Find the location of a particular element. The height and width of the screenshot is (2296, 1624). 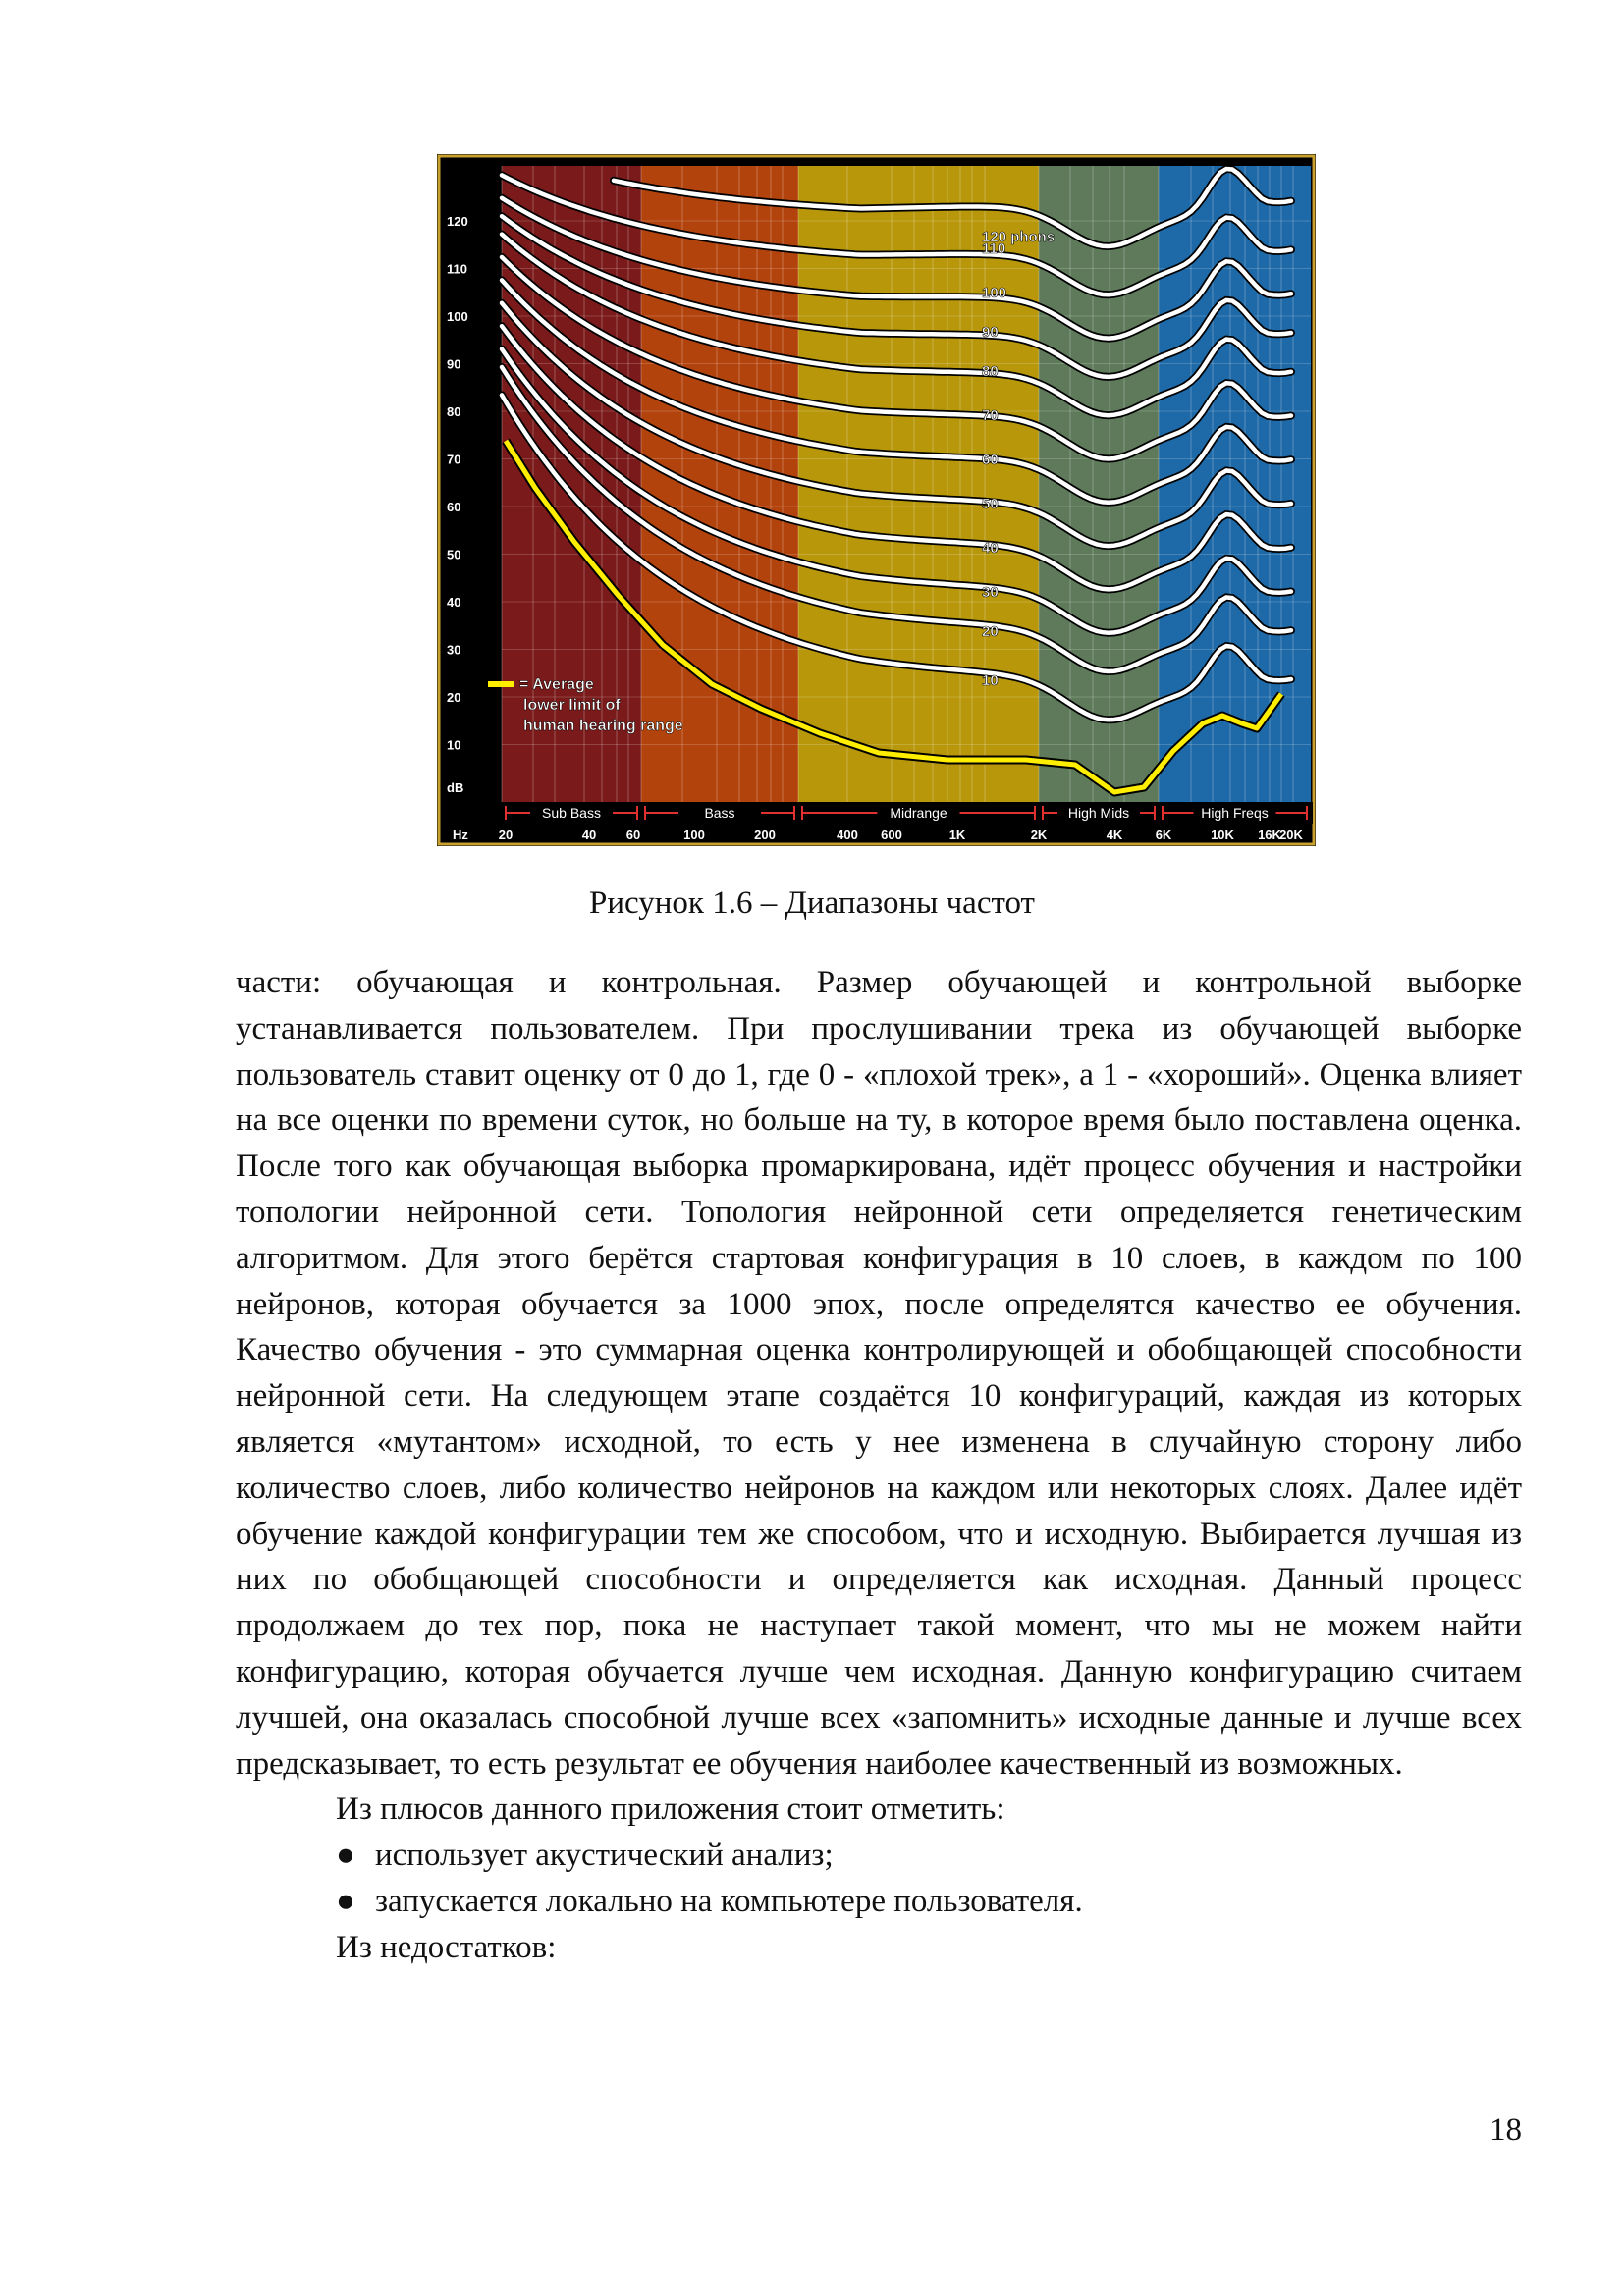

x-tick-label: 16K is located at coordinates (1269, 835).